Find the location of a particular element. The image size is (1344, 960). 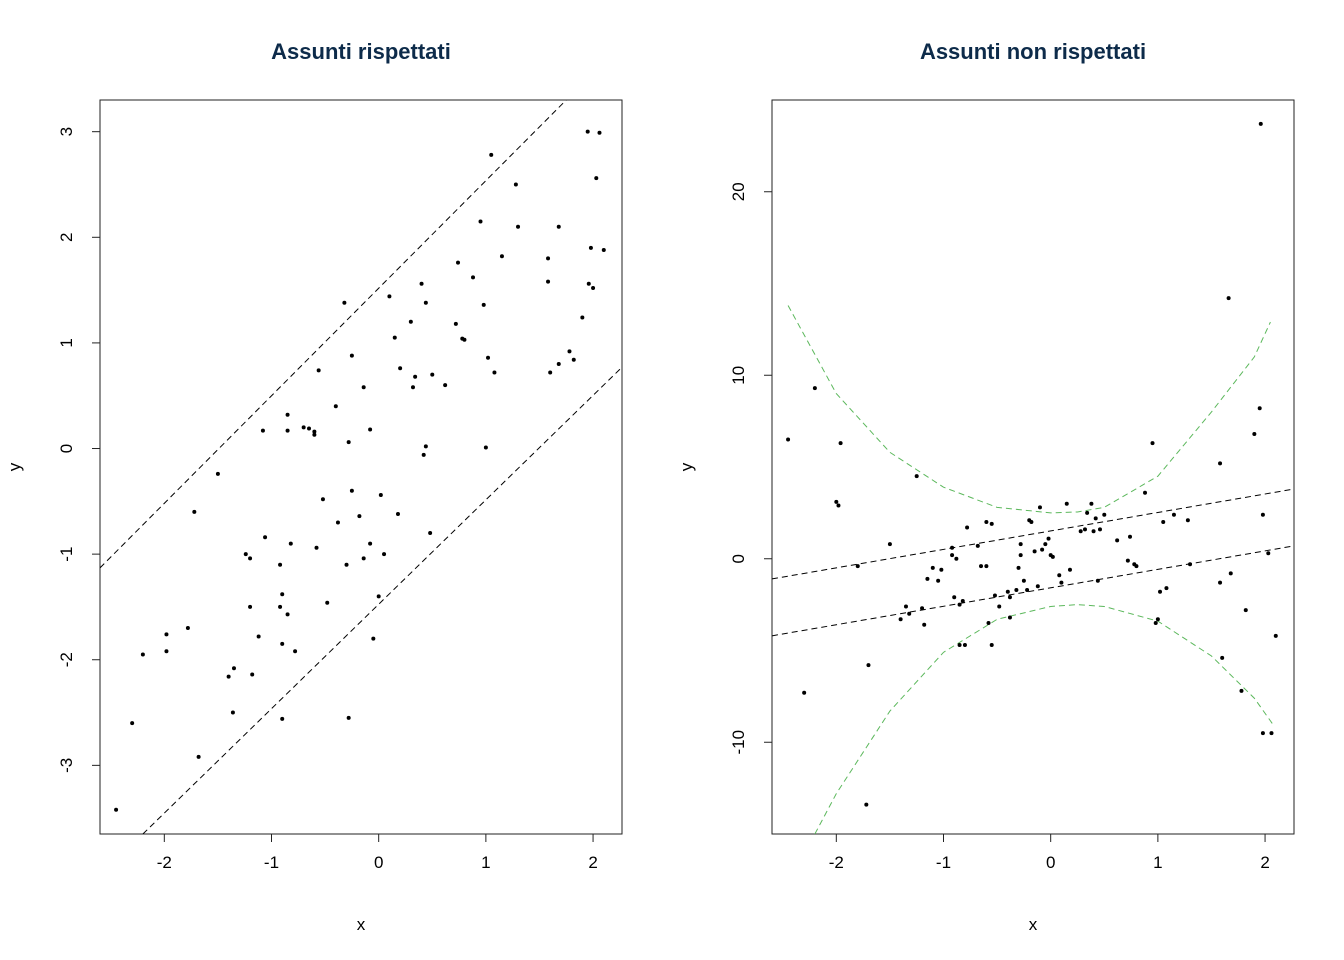

x-tick-label: 2 is located at coordinates (592, 862).